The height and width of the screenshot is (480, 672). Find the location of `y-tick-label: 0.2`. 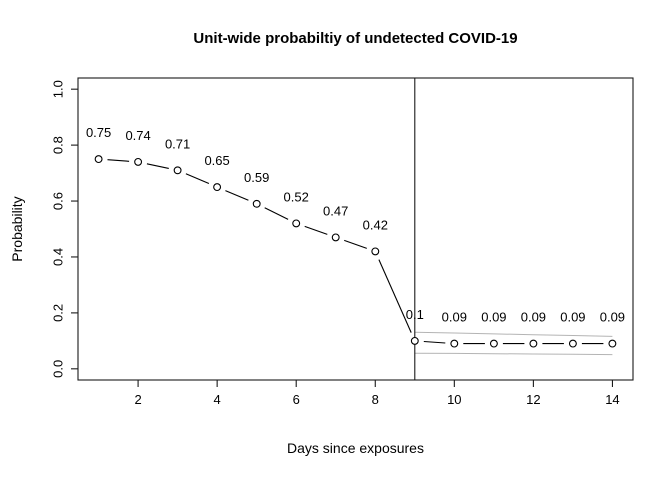

y-tick-label: 0.2 is located at coordinates (58, 313).